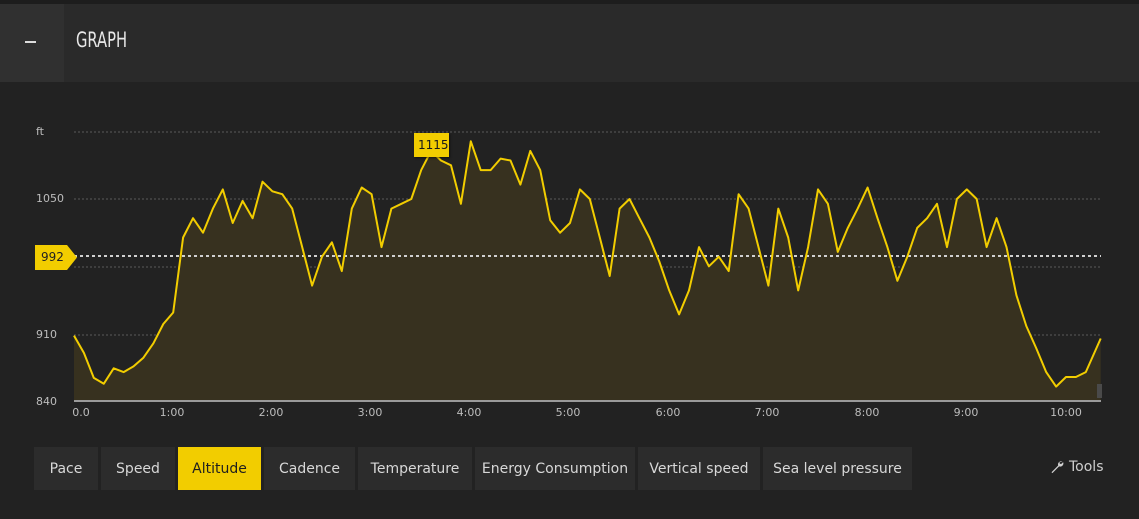 The image size is (1139, 519). What do you see at coordinates (102, 40) in the screenshot?
I see `panel-title: GRAPH` at bounding box center [102, 40].